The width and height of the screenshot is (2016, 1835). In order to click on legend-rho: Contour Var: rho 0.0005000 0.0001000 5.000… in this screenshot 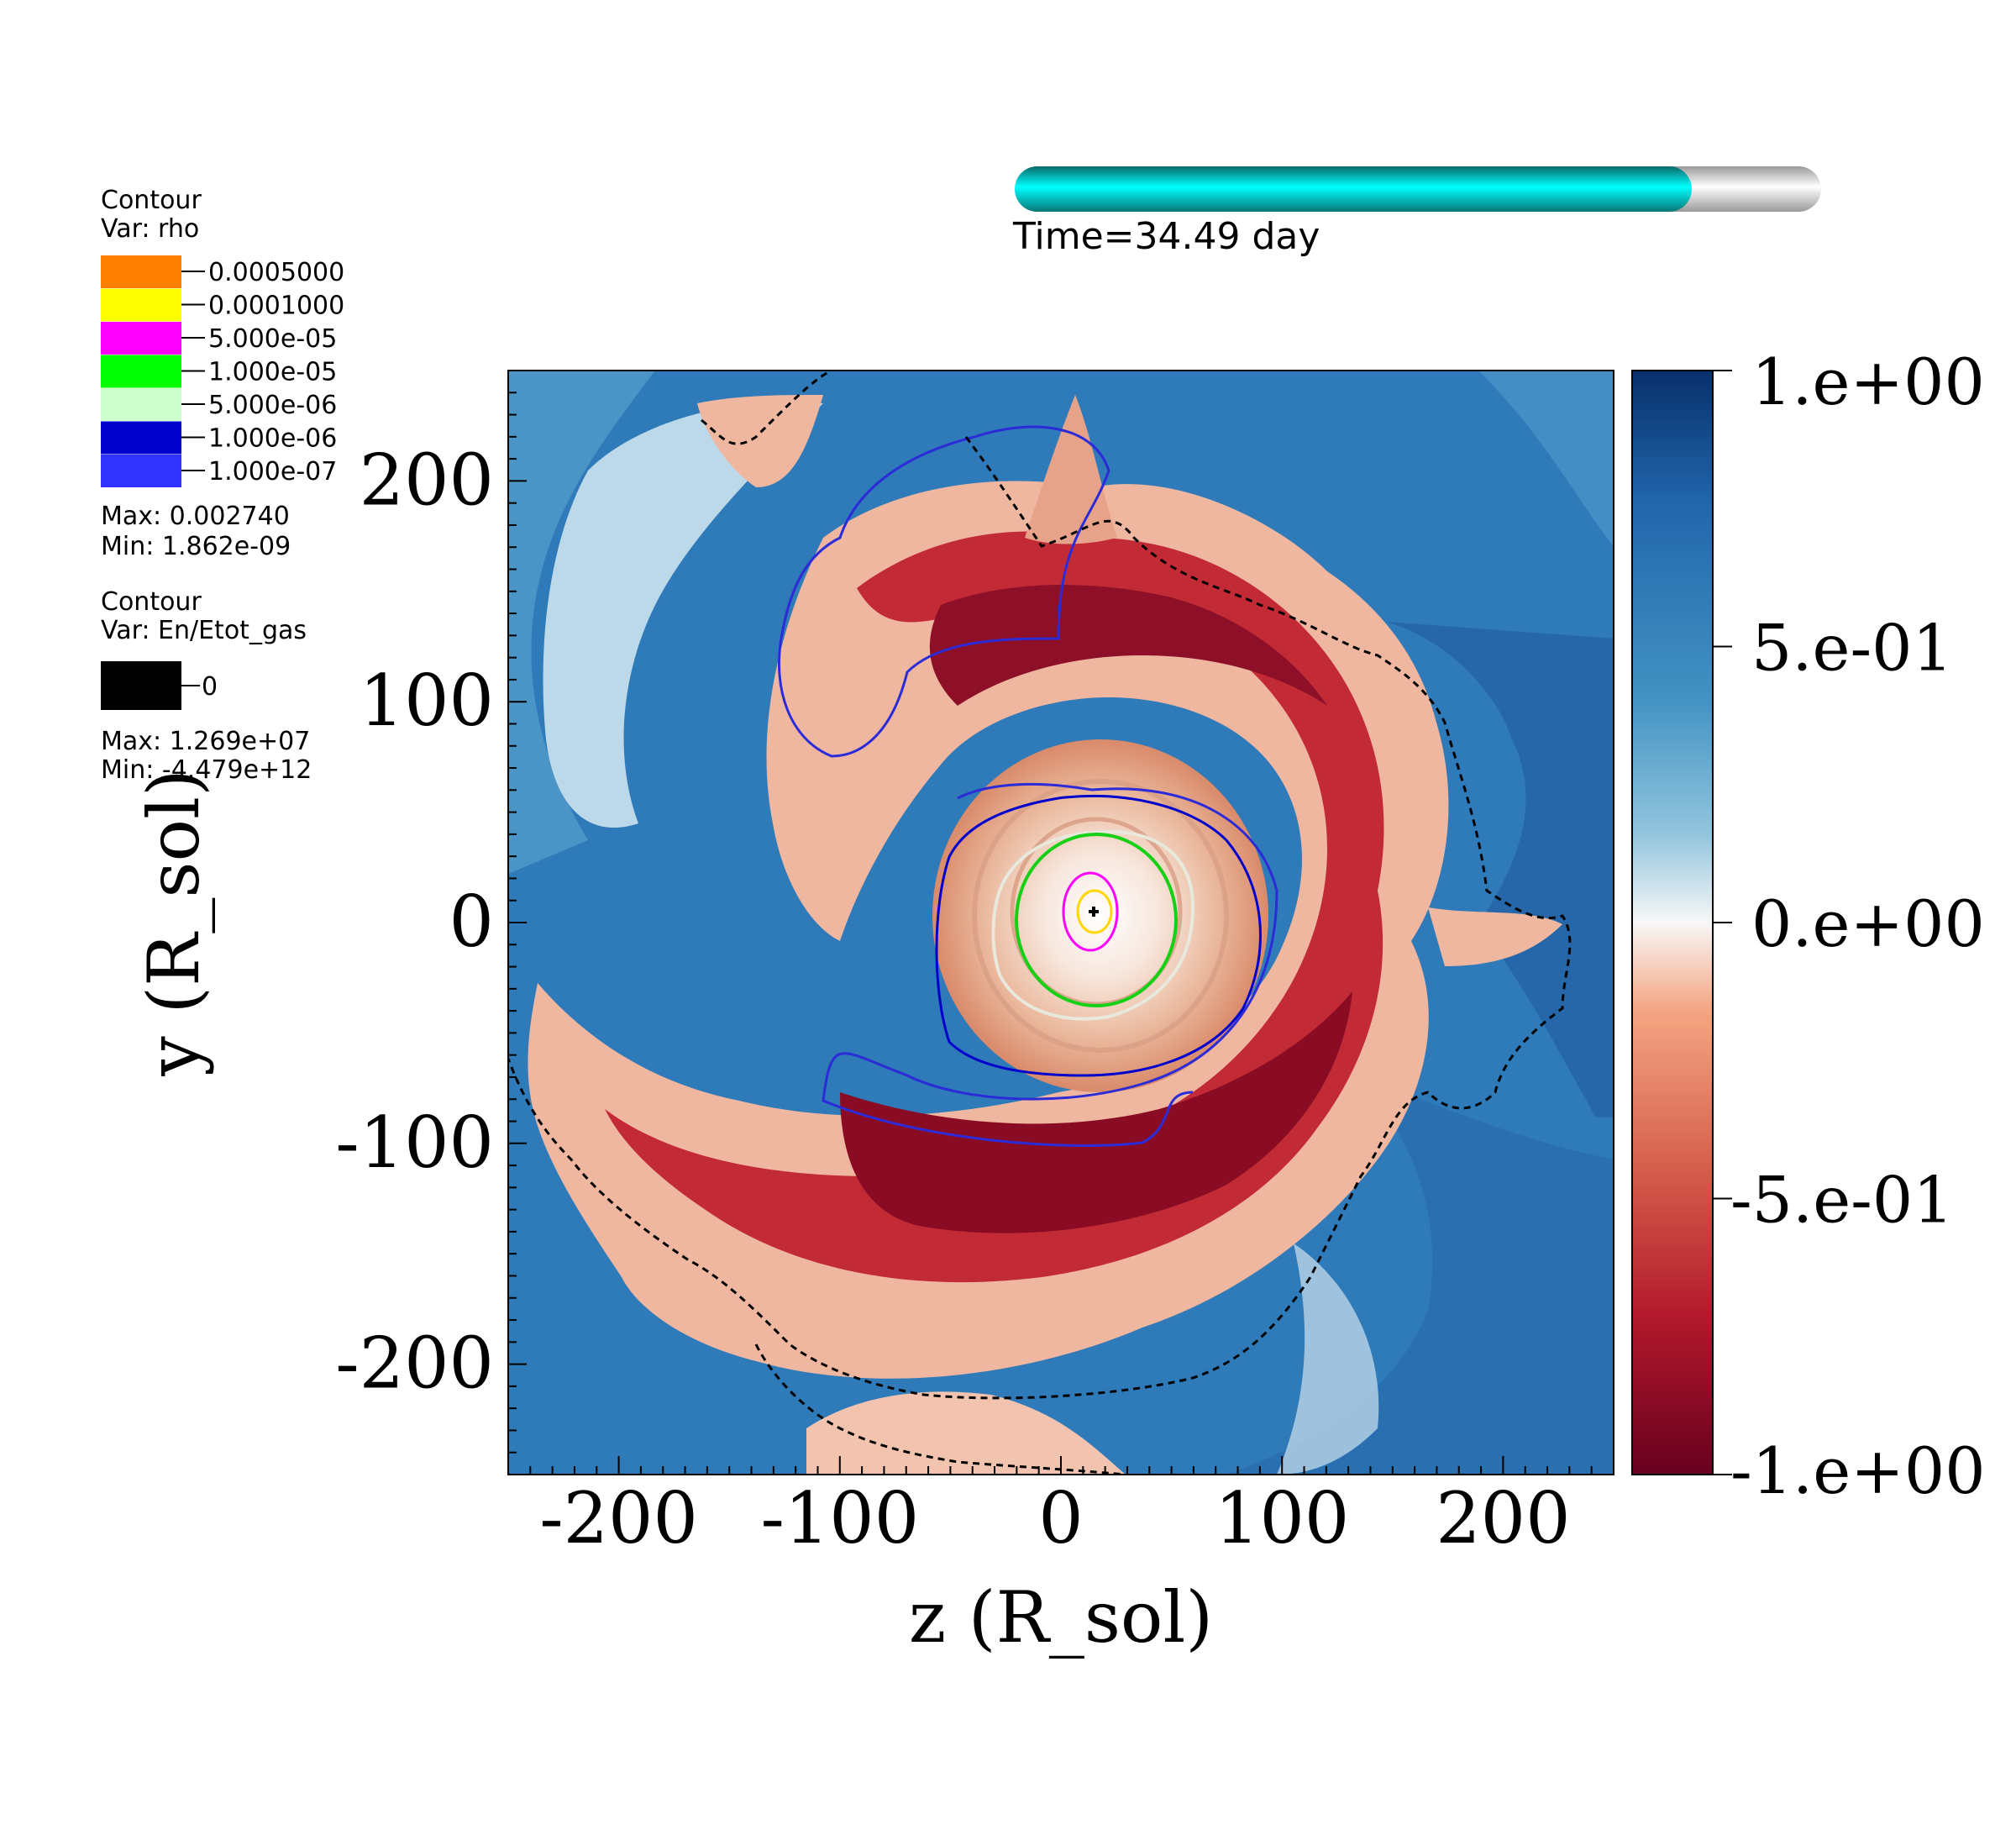, I will do `click(222, 373)`.